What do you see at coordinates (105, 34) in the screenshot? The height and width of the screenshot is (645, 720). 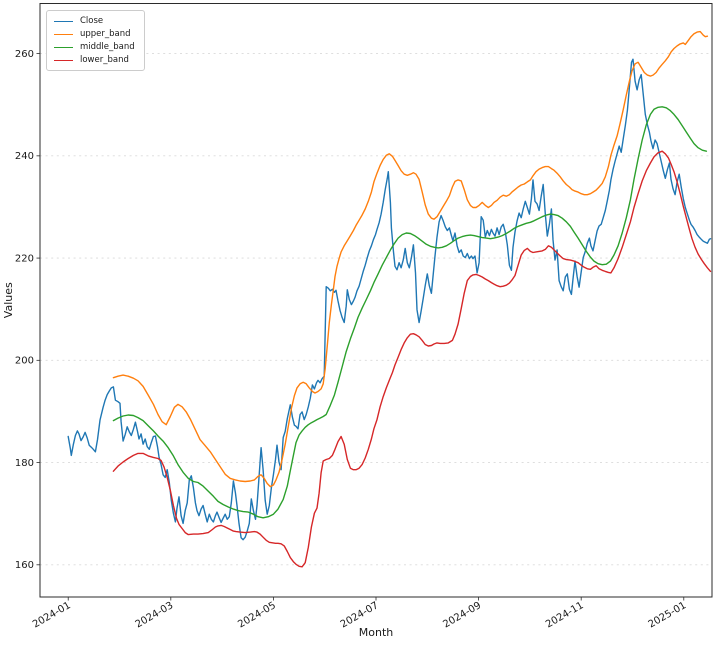 I see `legend-label: upper_band` at bounding box center [105, 34].